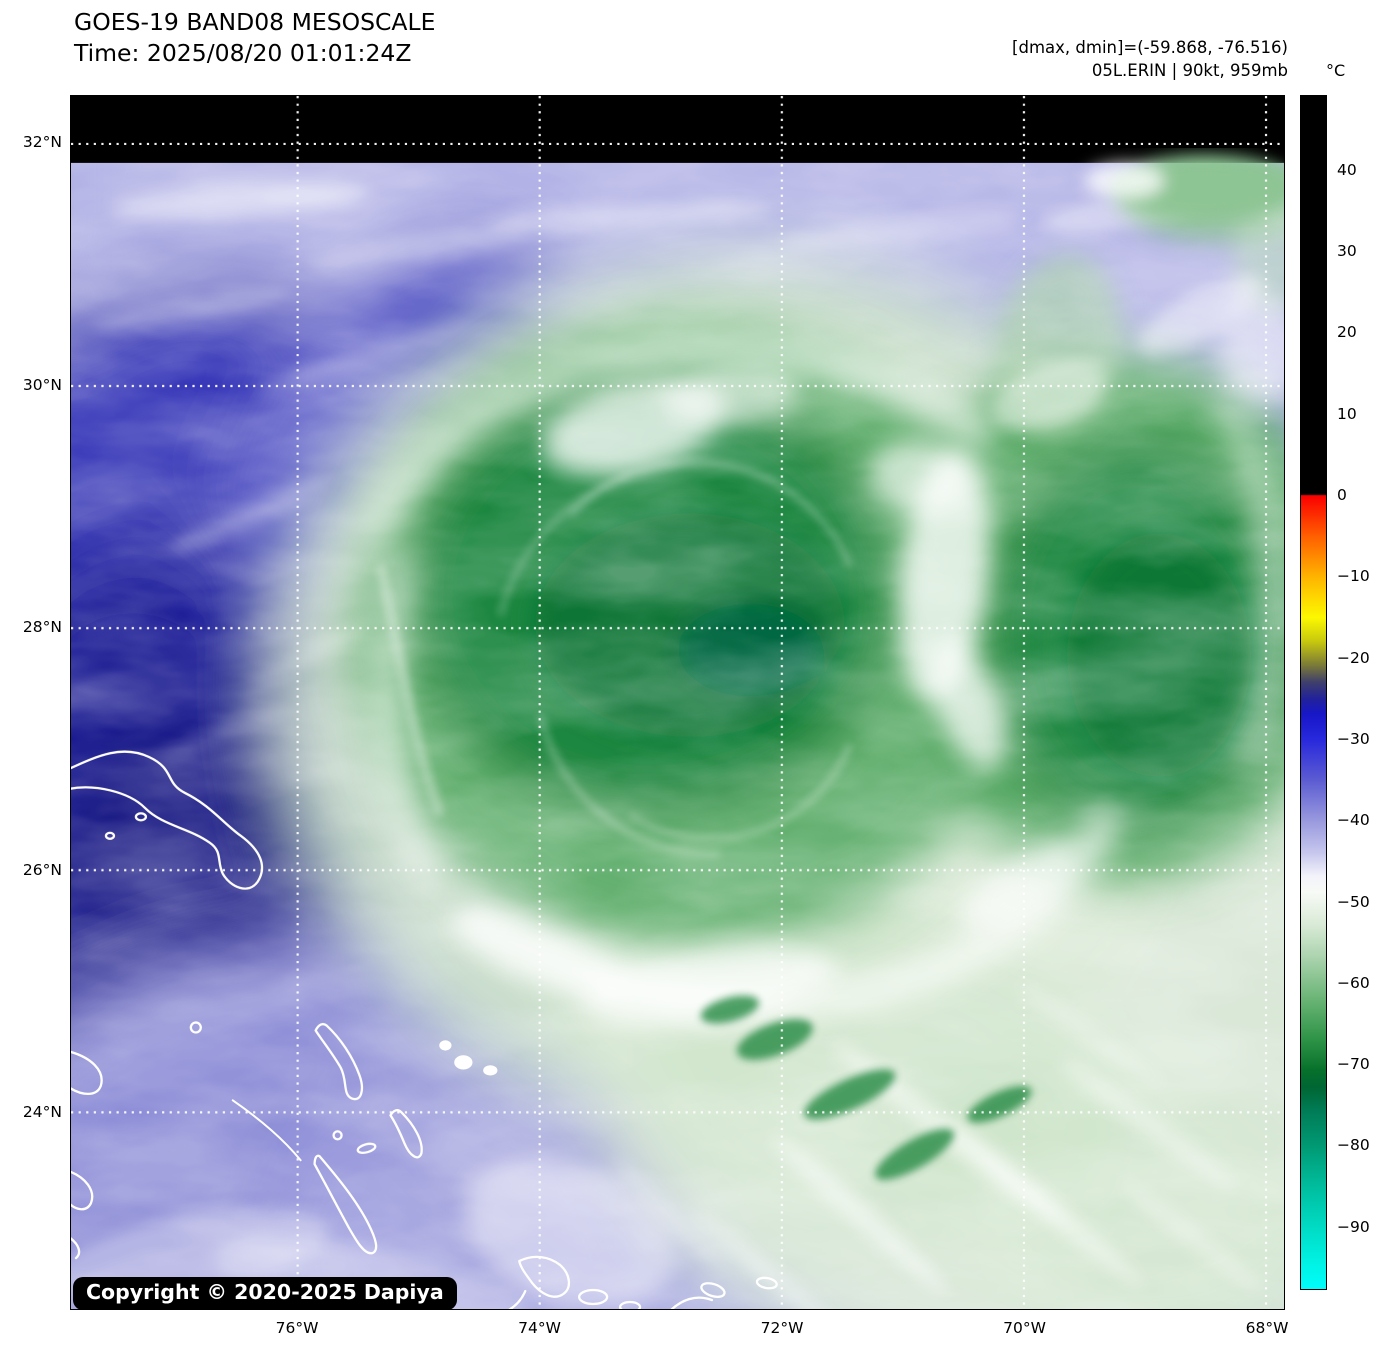 The image size is (1390, 1359). Describe the element at coordinates (243, 53) in the screenshot. I see `product-time: Time: 2025/08/20 01:01:24Z` at that location.